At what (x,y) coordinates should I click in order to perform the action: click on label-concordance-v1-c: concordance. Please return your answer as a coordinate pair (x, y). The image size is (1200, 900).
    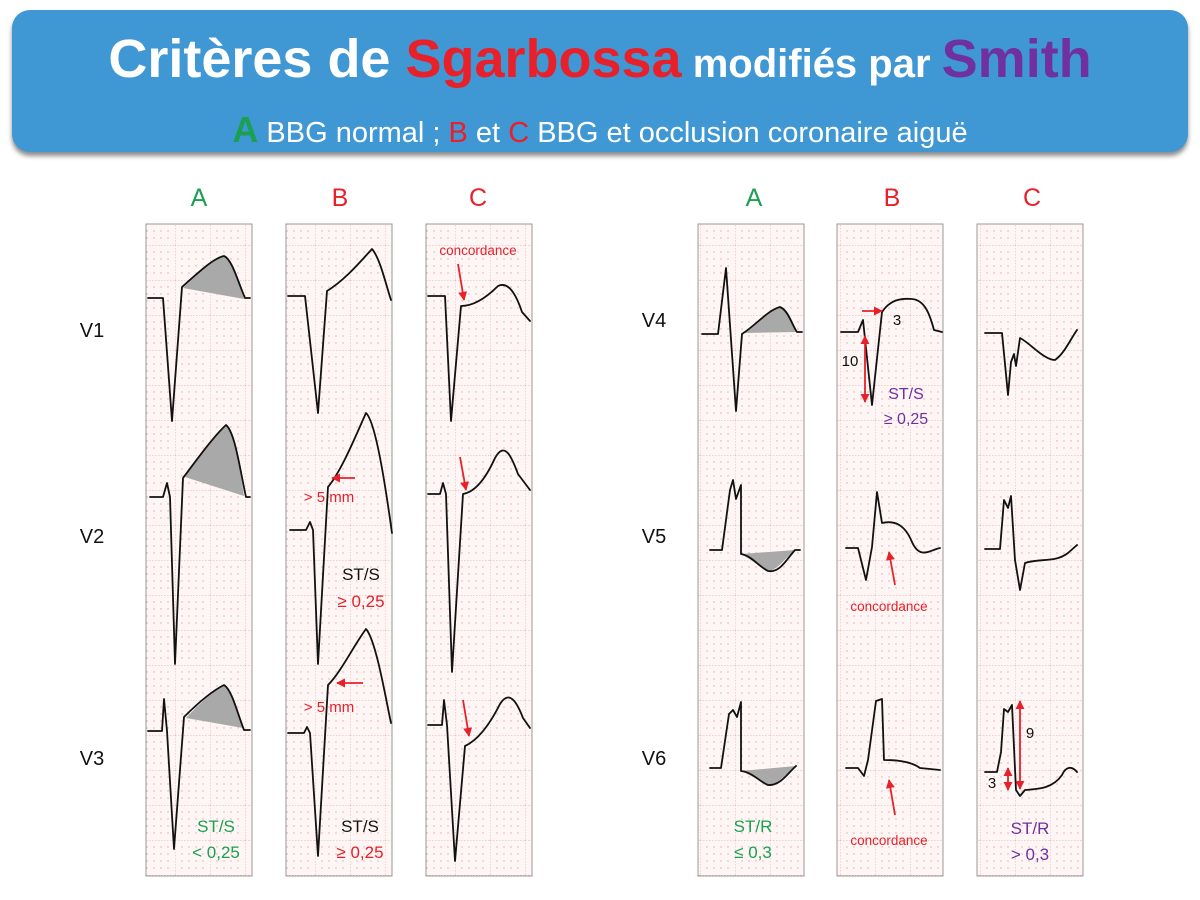
    Looking at the image, I should click on (477, 250).